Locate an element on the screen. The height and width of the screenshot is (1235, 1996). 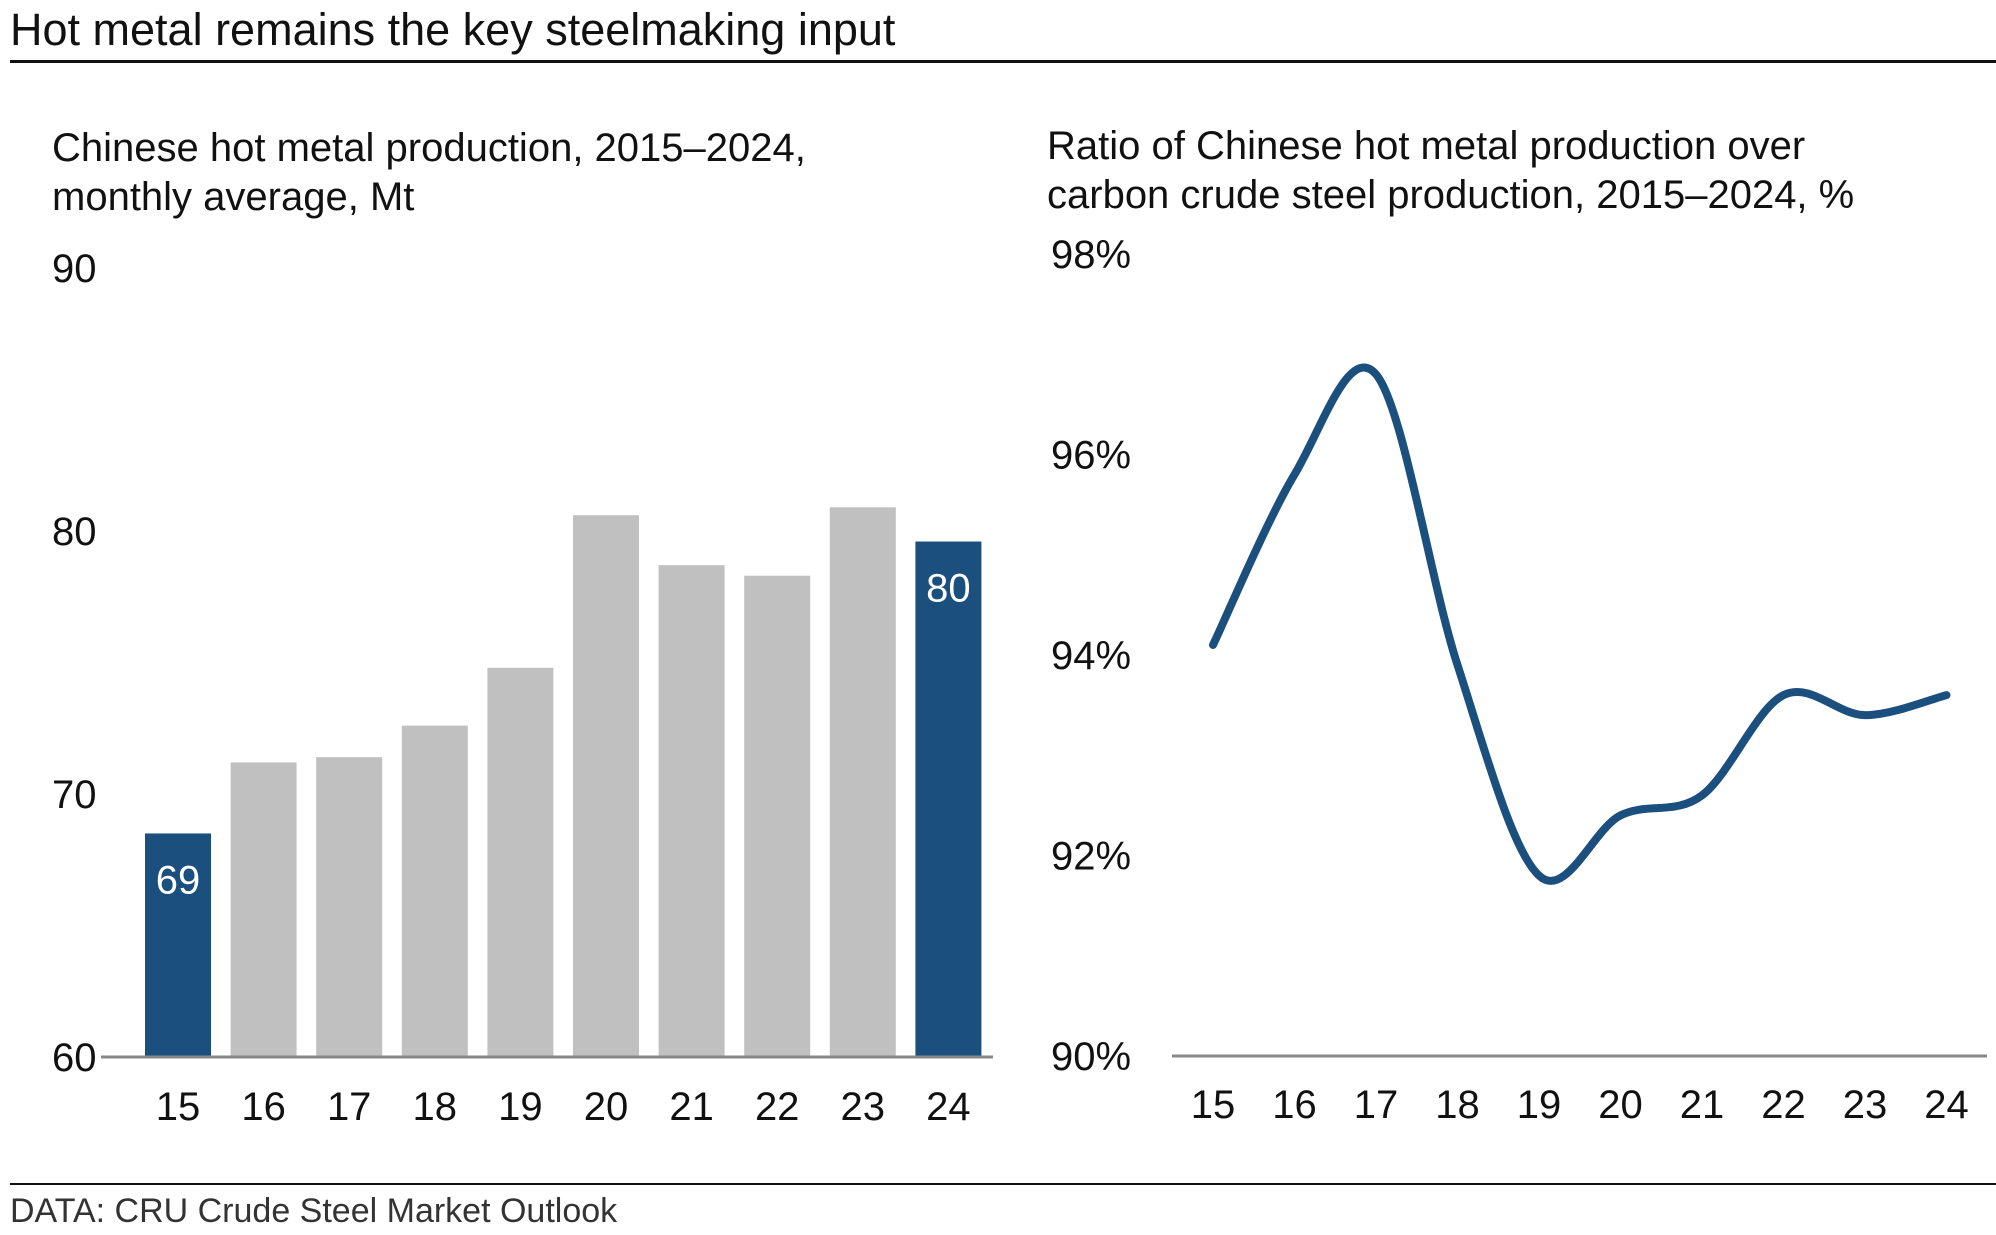
y-tick-label: 90 is located at coordinates (74, 269).